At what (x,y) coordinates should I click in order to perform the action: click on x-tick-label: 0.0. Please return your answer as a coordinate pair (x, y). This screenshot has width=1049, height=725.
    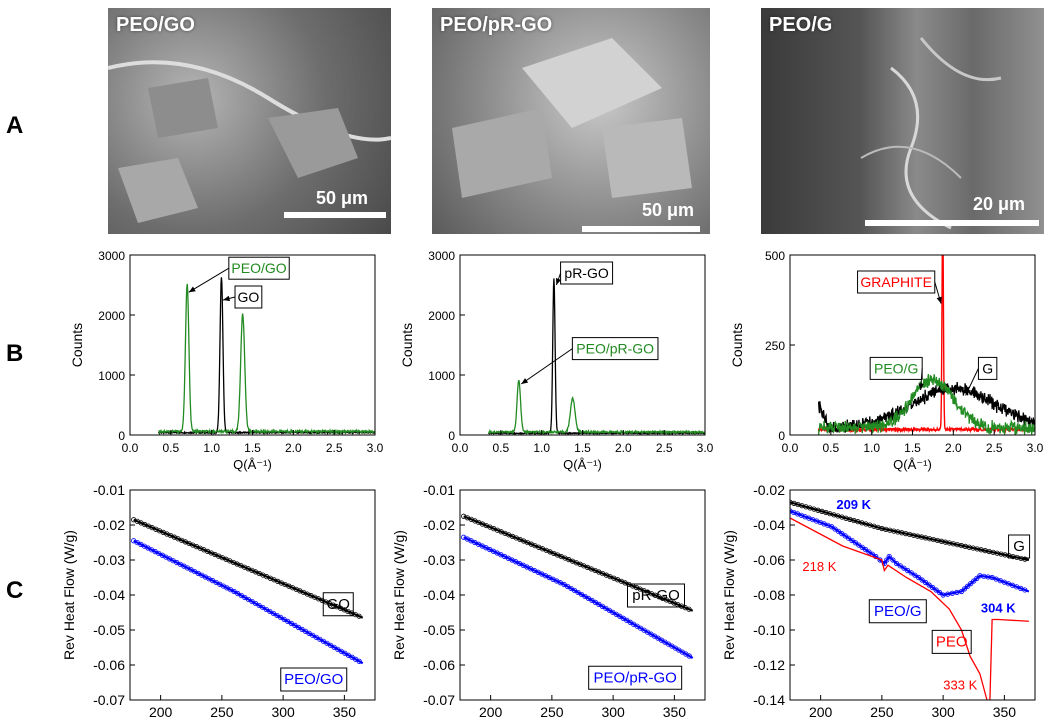
    Looking at the image, I should click on (130, 448).